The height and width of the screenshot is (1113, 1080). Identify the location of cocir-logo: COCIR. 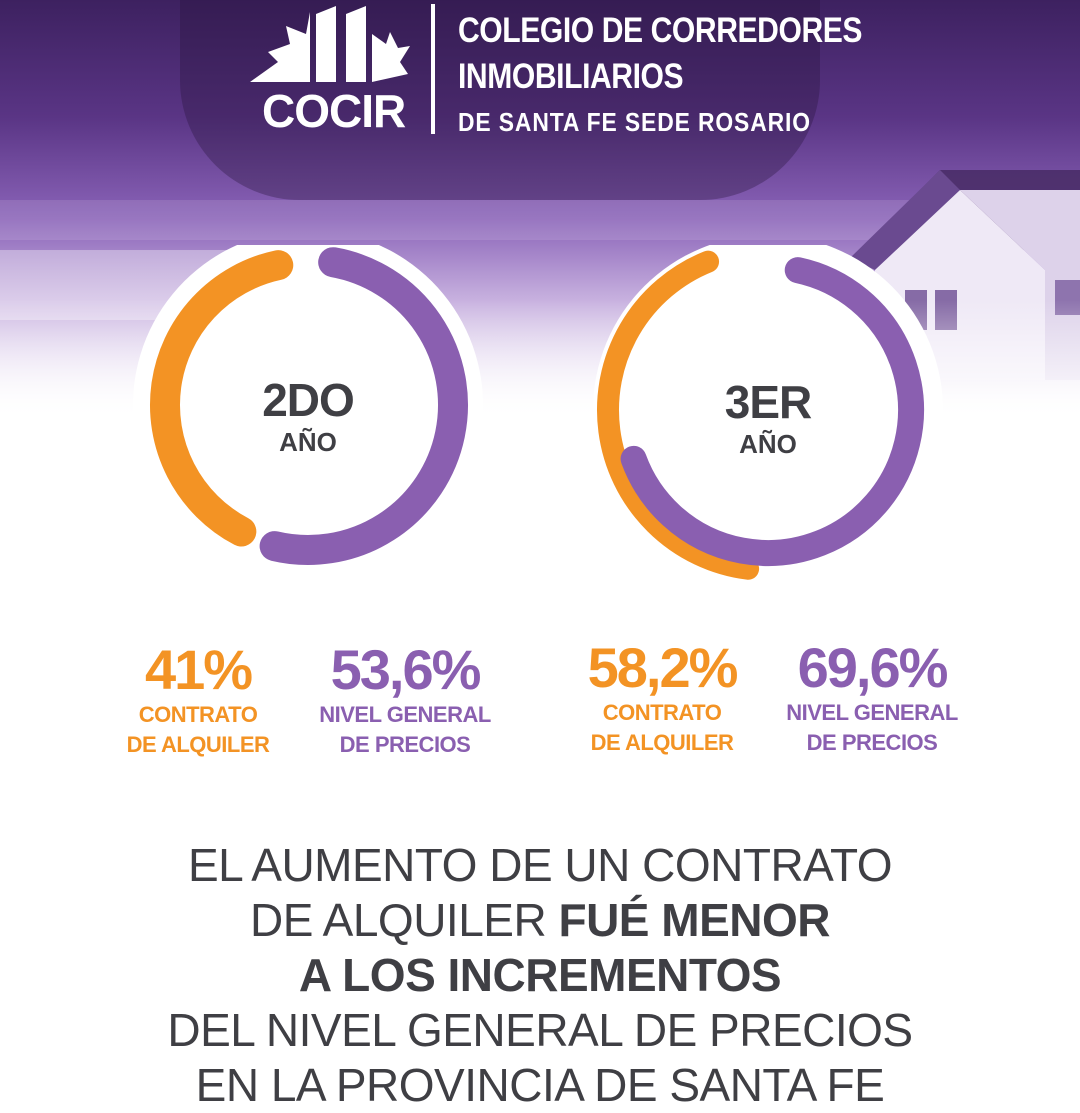
(330, 70).